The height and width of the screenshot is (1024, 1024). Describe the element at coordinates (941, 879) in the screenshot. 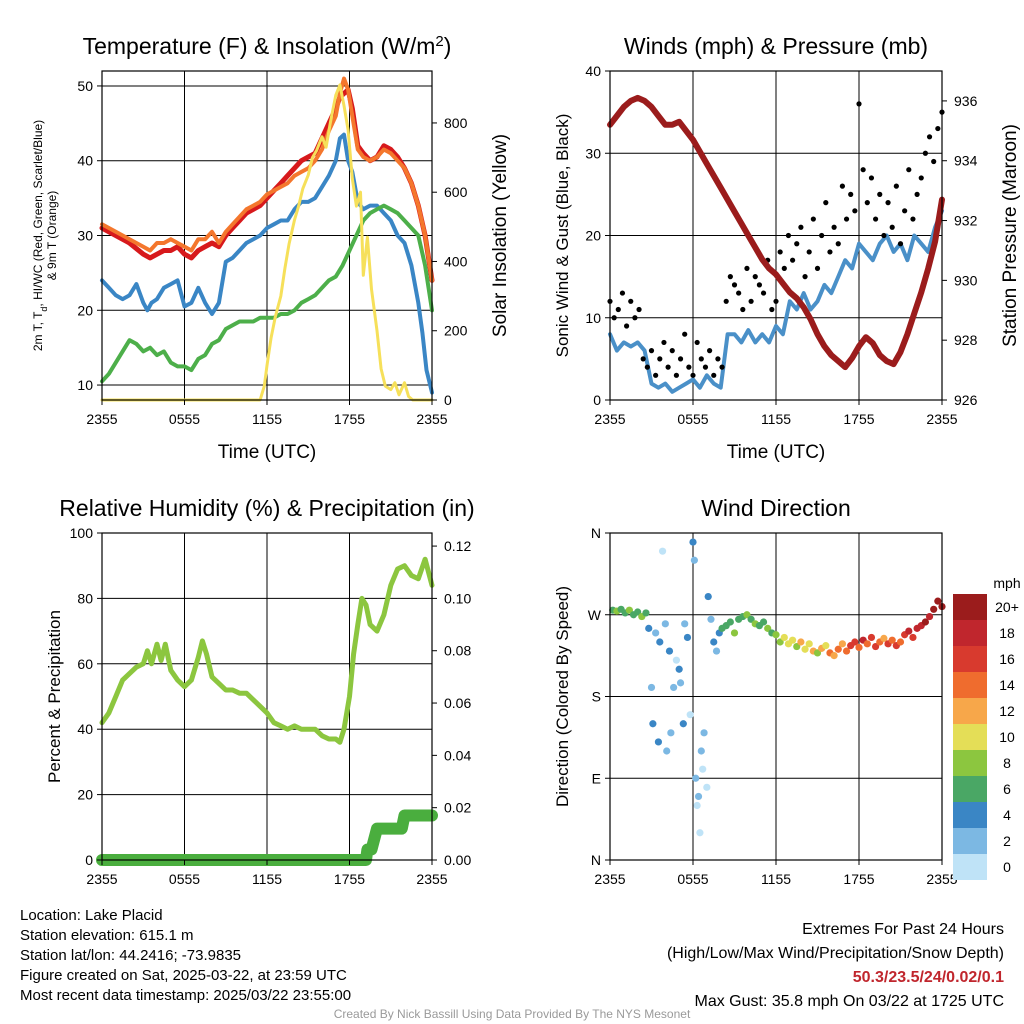

I see `x-tick-label: 2355` at that location.